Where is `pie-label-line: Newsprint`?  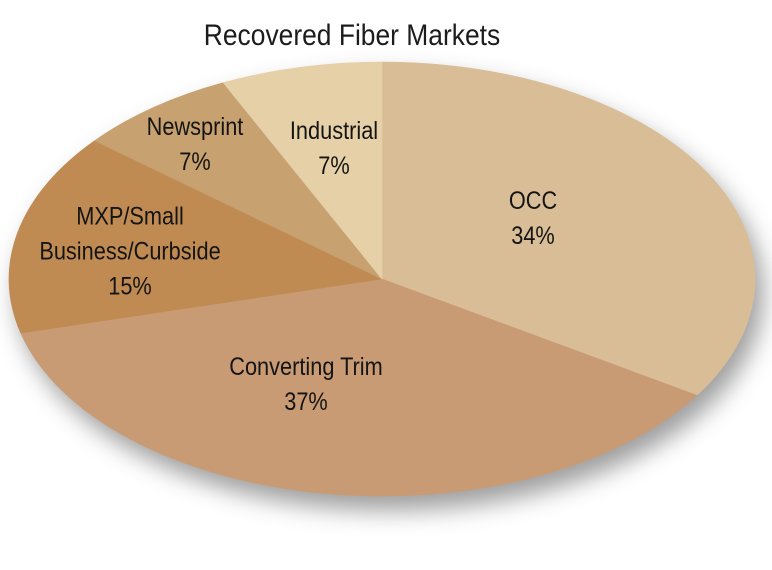
pie-label-line: Newsprint is located at coordinates (195, 127).